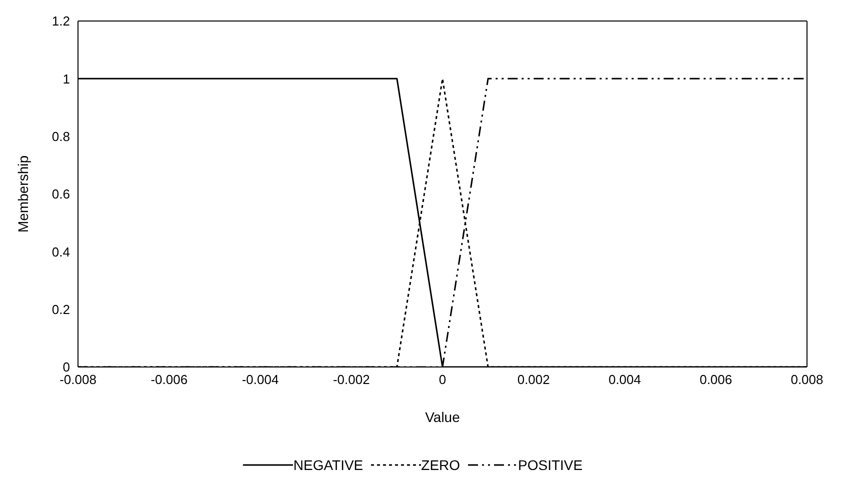 The image size is (848, 487). I want to click on x-tick-label: -0.006, so click(169, 380).